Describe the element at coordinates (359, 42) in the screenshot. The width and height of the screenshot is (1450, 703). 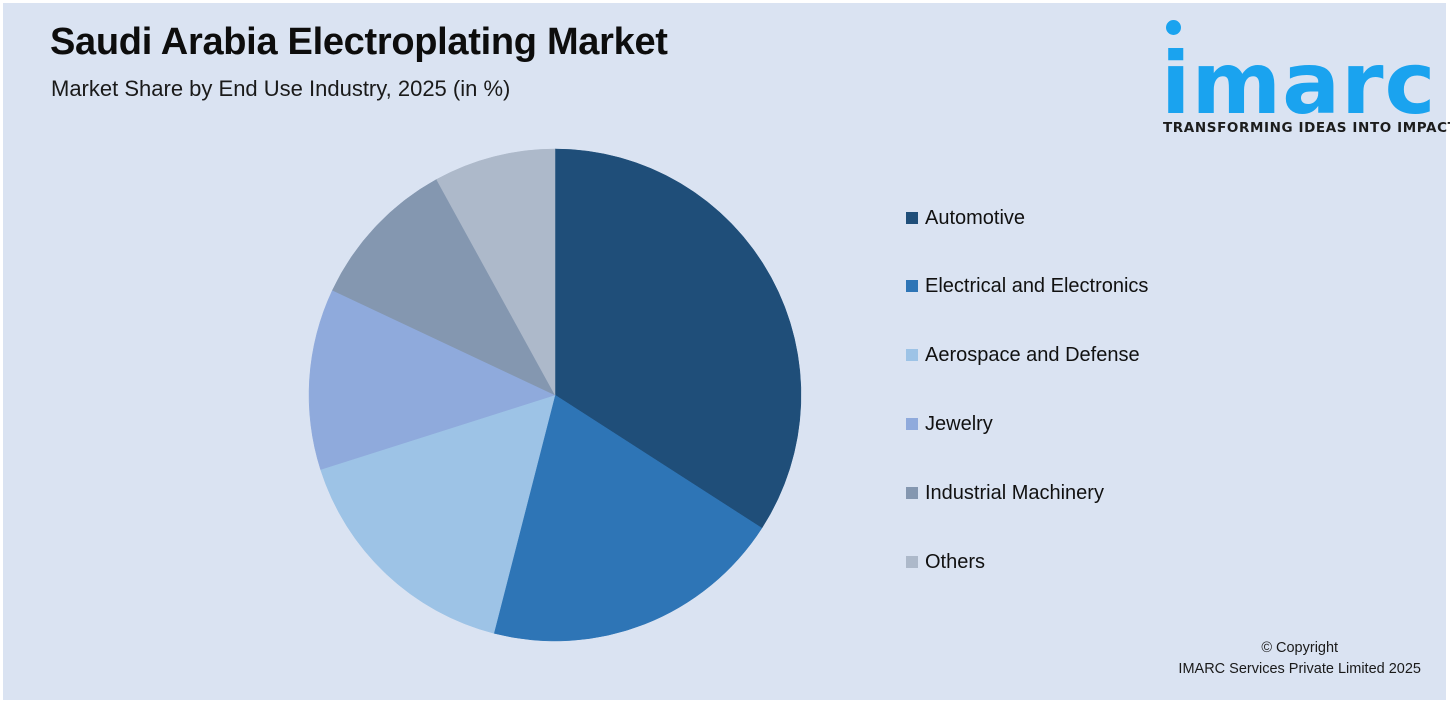
I see `chart-title: Saudi Arabia Electroplating Market` at that location.